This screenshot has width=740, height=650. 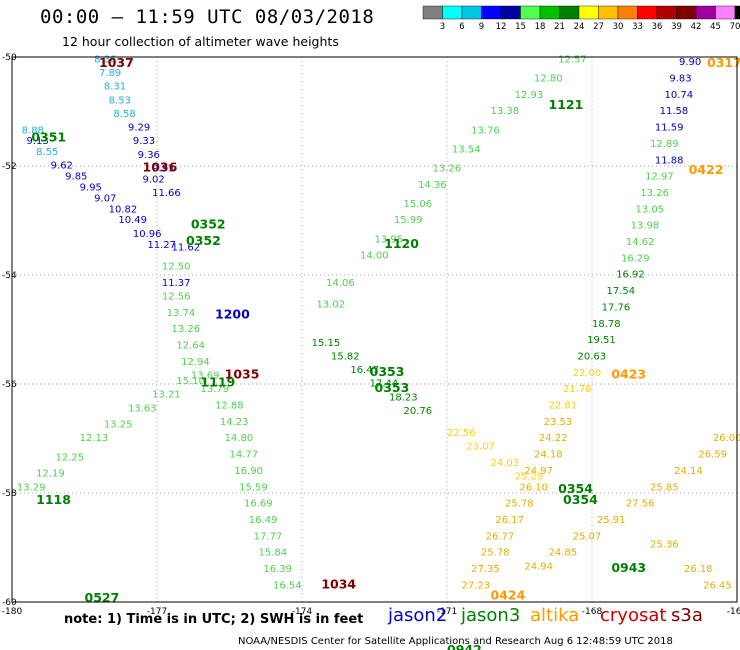 What do you see at coordinates (659, 177) in the screenshot?
I see `swh-value-label: 12.97` at bounding box center [659, 177].